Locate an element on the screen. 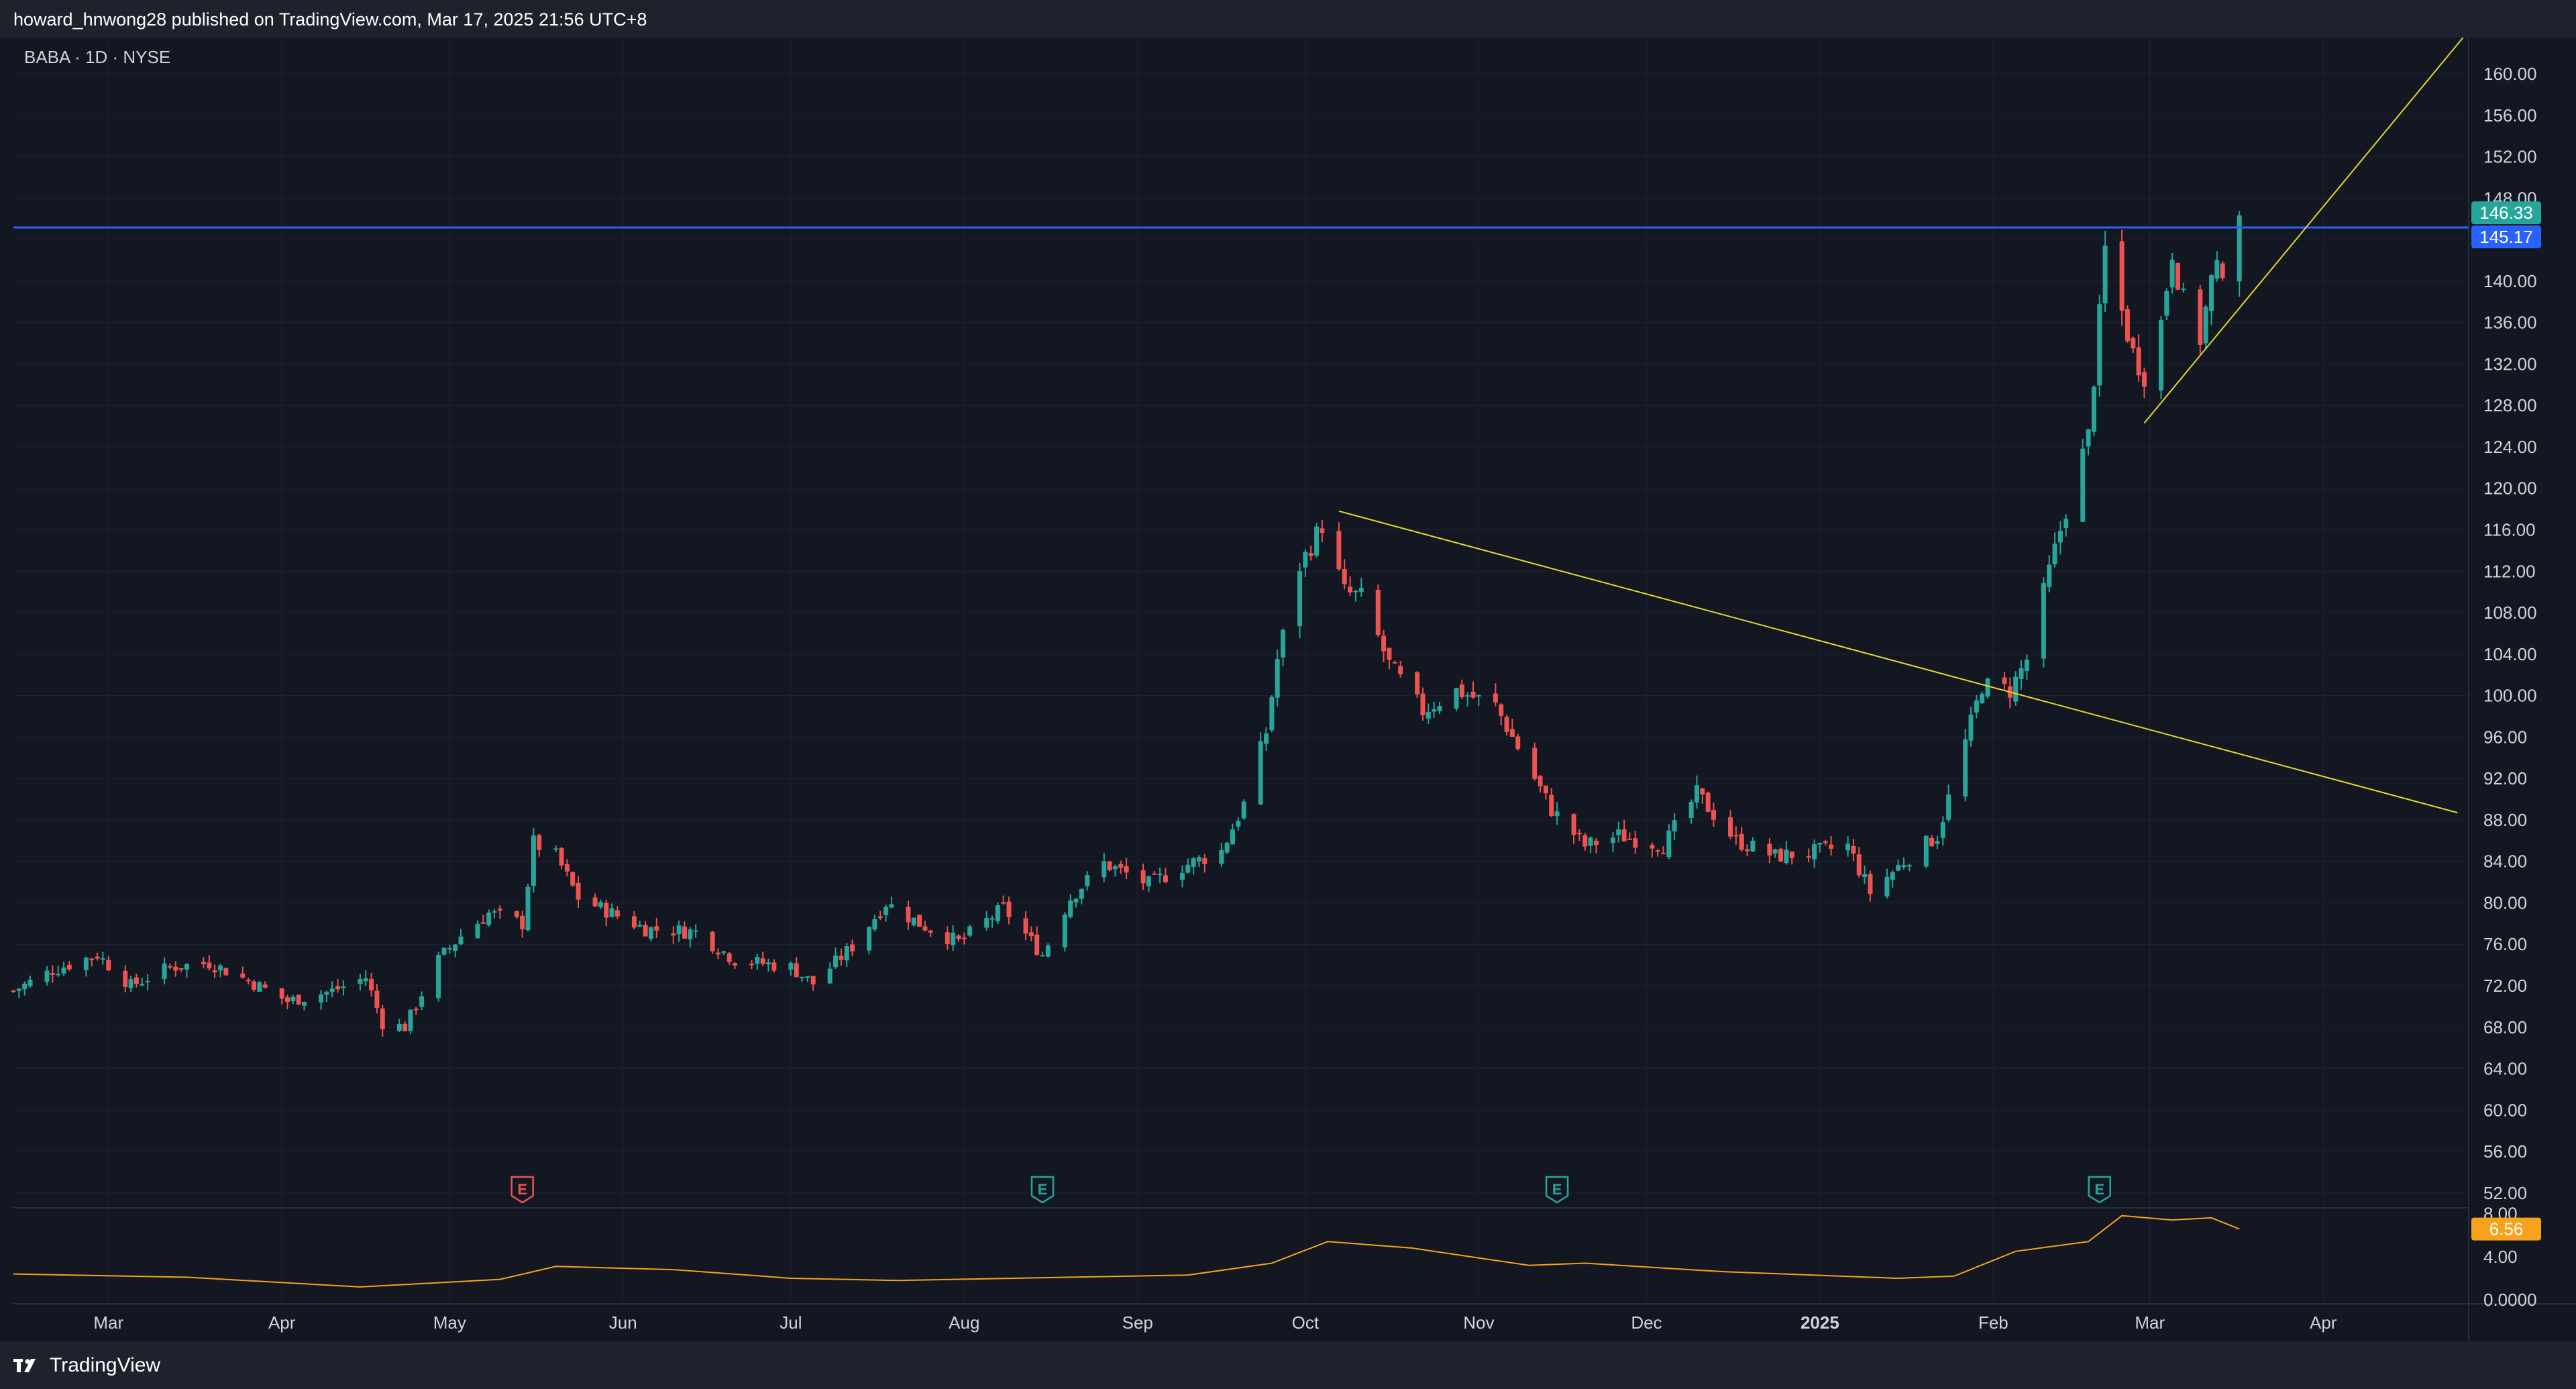 This screenshot has width=2576, height=1389. price-tick-label: 108.00 is located at coordinates (2510, 613).